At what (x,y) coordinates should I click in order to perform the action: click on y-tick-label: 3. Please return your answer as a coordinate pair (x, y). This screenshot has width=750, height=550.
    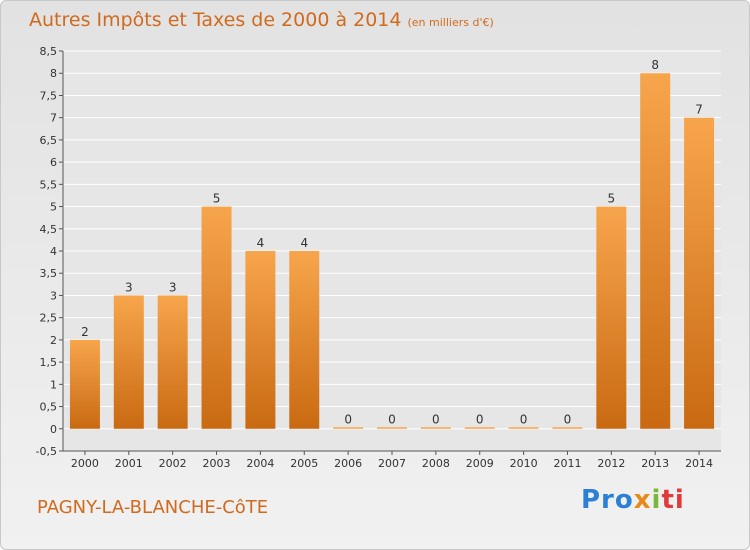
    Looking at the image, I should click on (53, 295).